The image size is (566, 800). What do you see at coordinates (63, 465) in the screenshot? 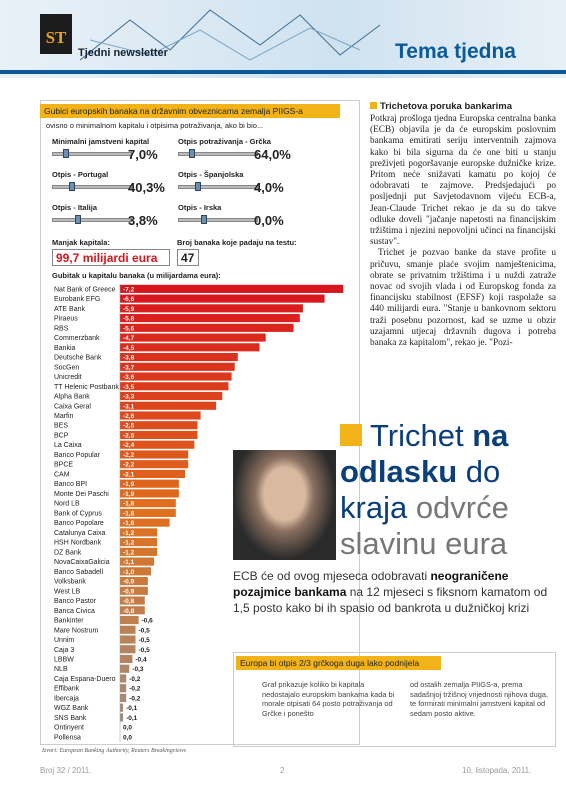
I see `bank-name: BPCE` at bounding box center [63, 465].